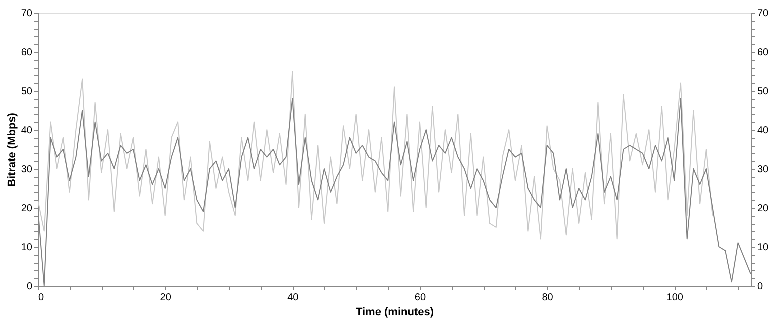 The height and width of the screenshot is (322, 774). Describe the element at coordinates (764, 14) in the screenshot. I see `y2-tick-label: 70` at that location.